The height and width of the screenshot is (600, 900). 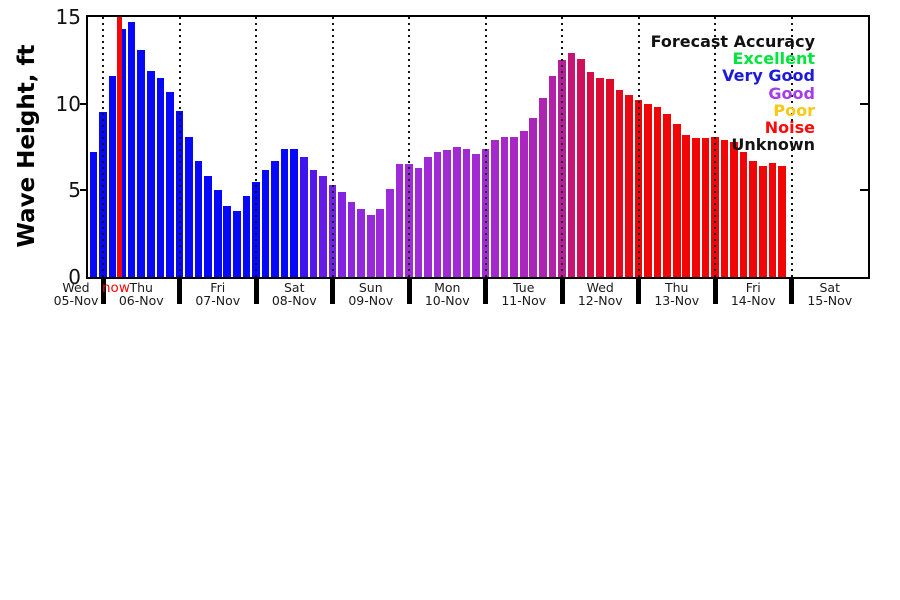 I want to click on legend-title: Forecast Accuracy, so click(x=732, y=41).